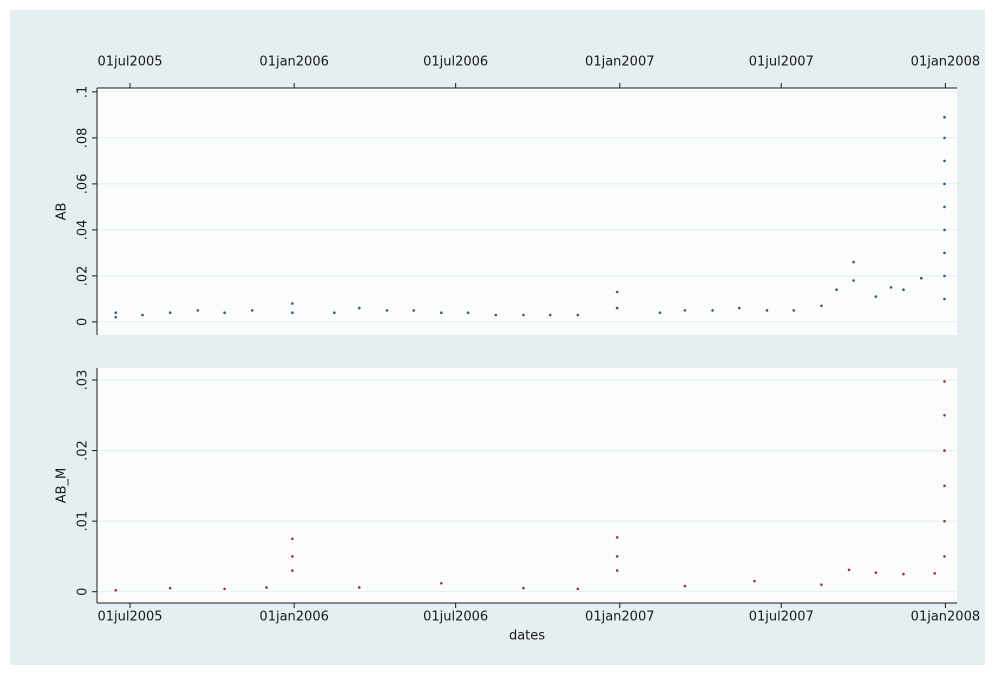 The height and width of the screenshot is (677, 995). What do you see at coordinates (62, 486) in the screenshot?
I see `y-axis-title: AB_M` at bounding box center [62, 486].